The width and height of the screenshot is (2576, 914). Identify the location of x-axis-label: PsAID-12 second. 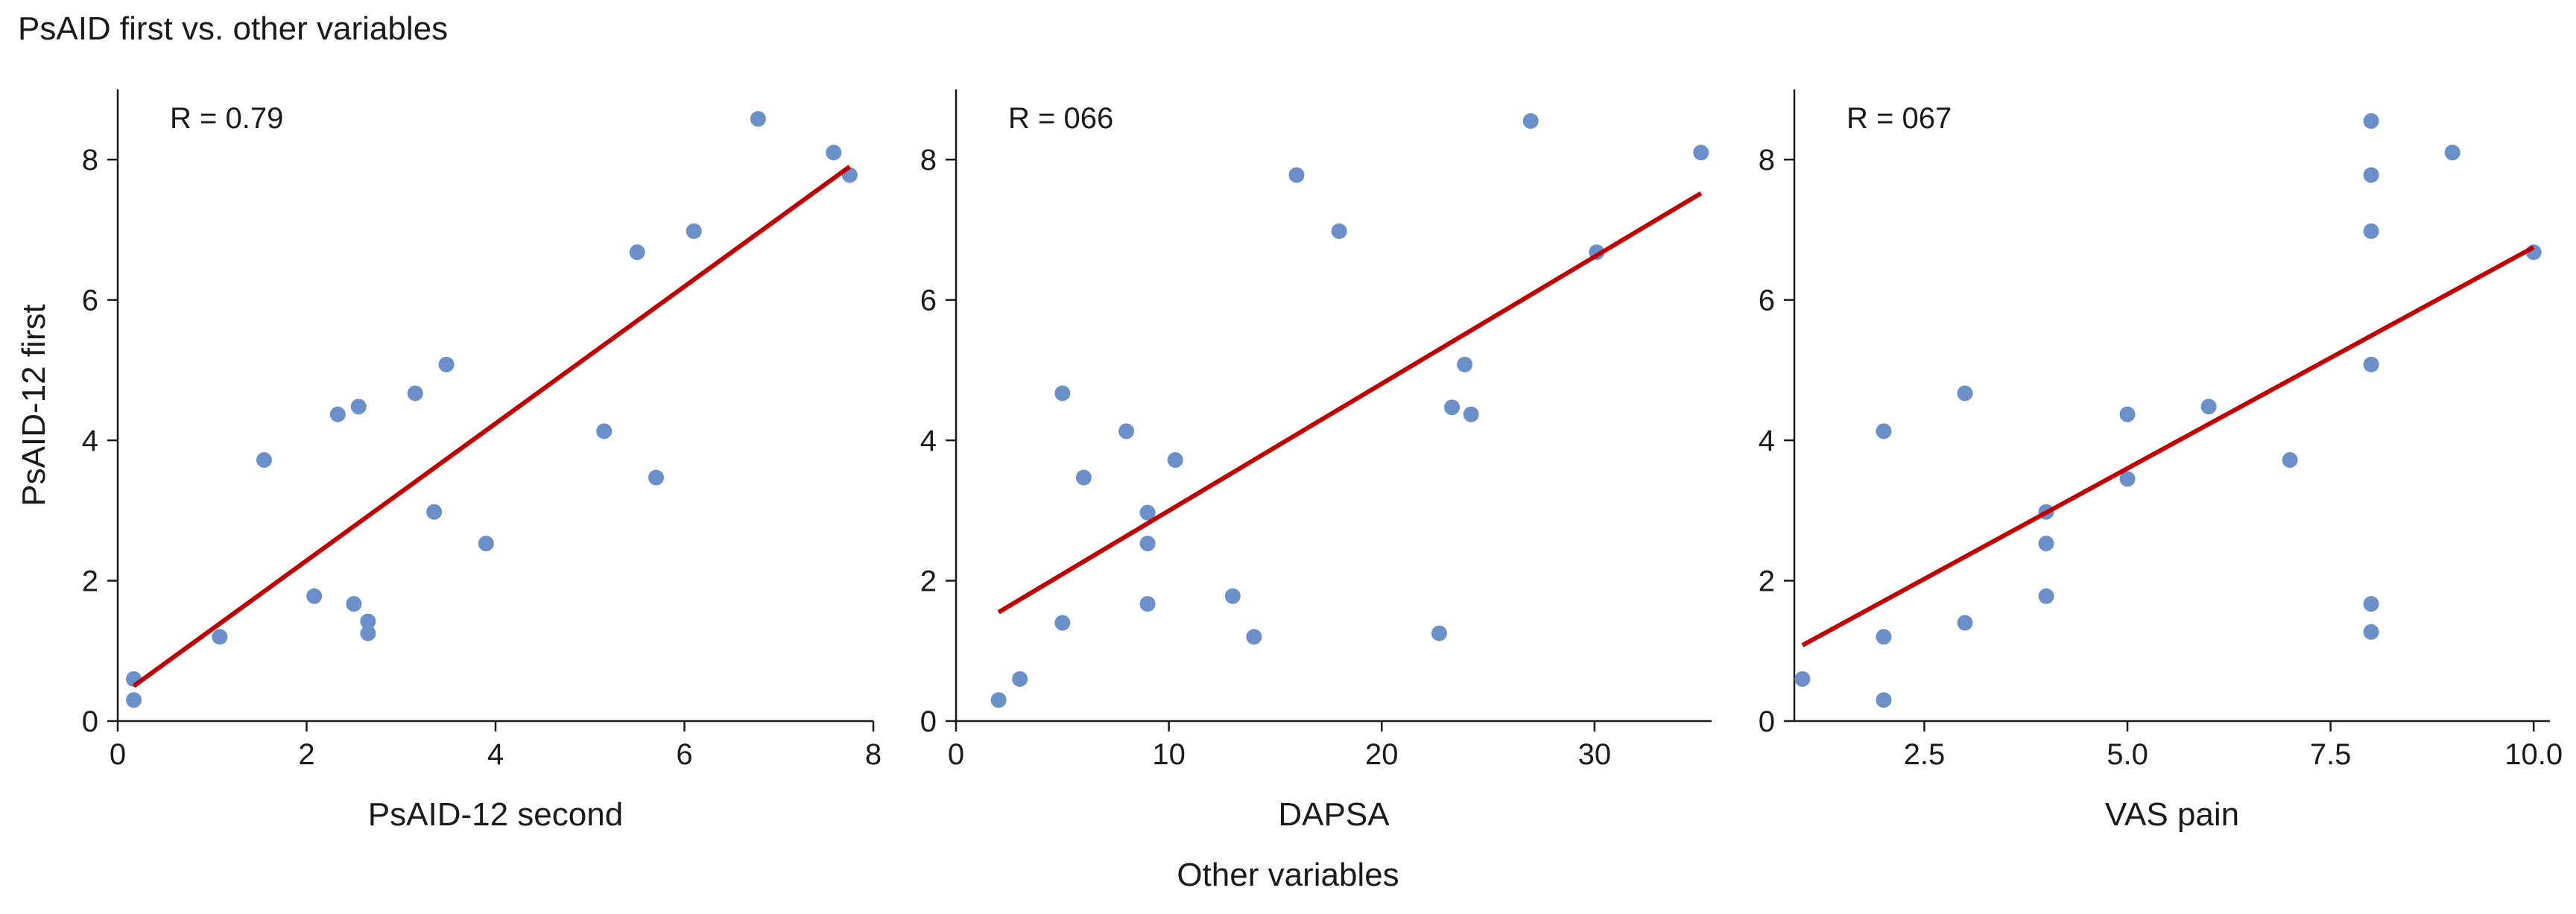
(496, 814).